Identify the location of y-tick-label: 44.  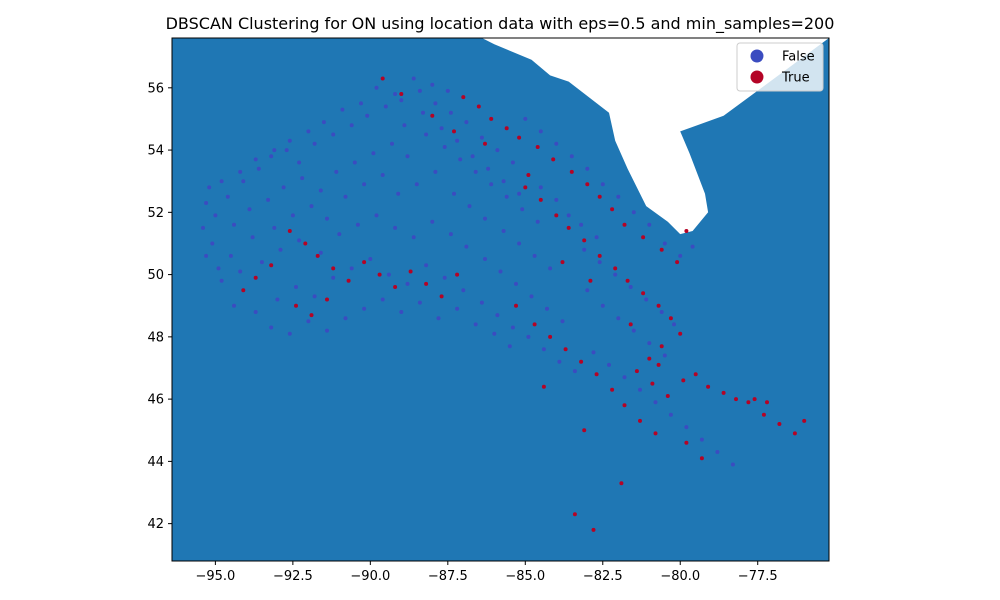
(155, 462).